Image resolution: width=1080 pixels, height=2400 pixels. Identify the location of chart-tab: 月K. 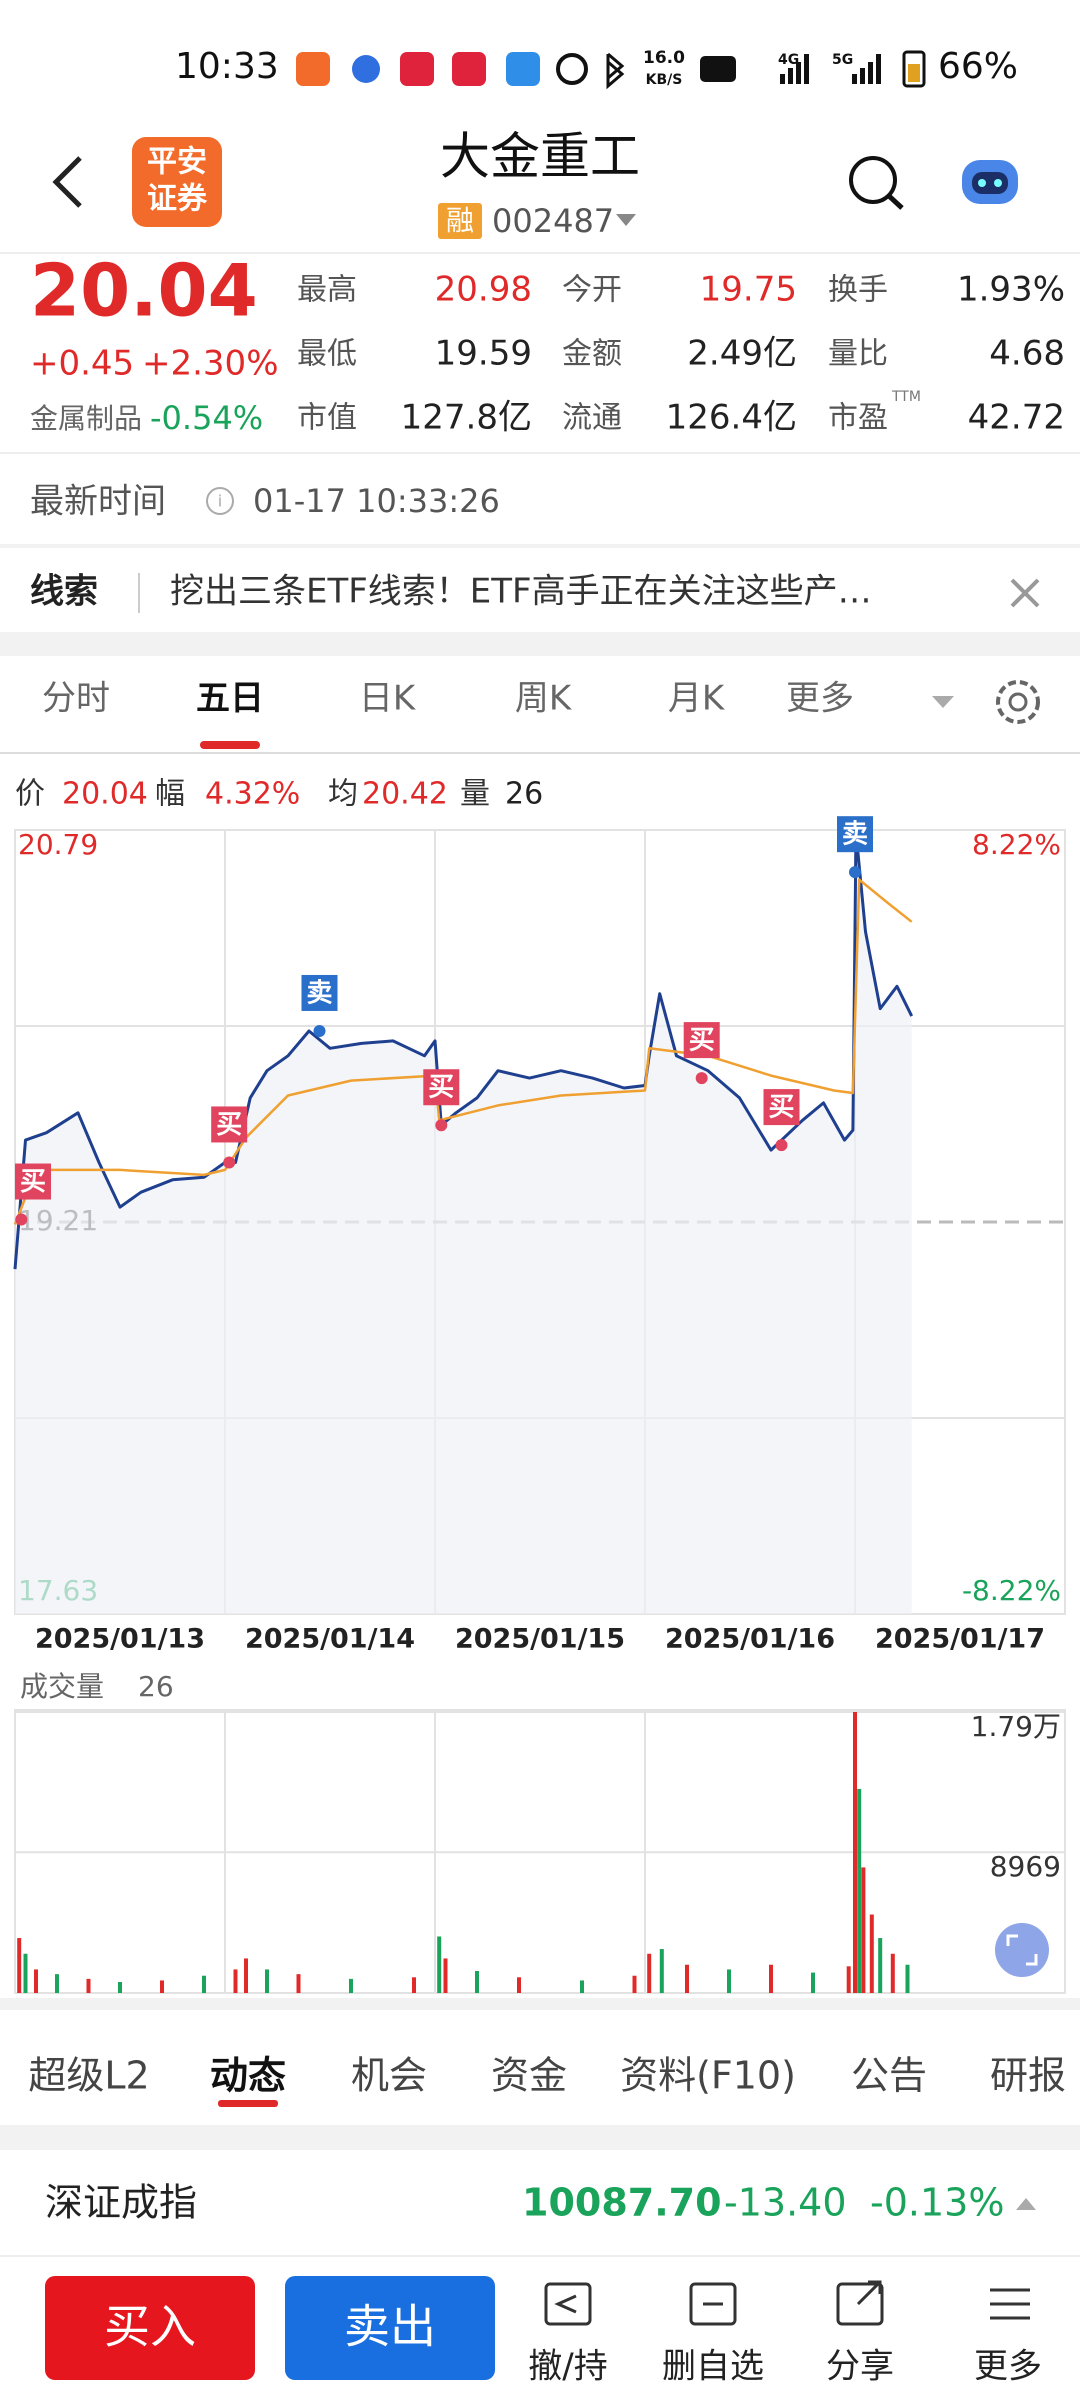
(697, 699).